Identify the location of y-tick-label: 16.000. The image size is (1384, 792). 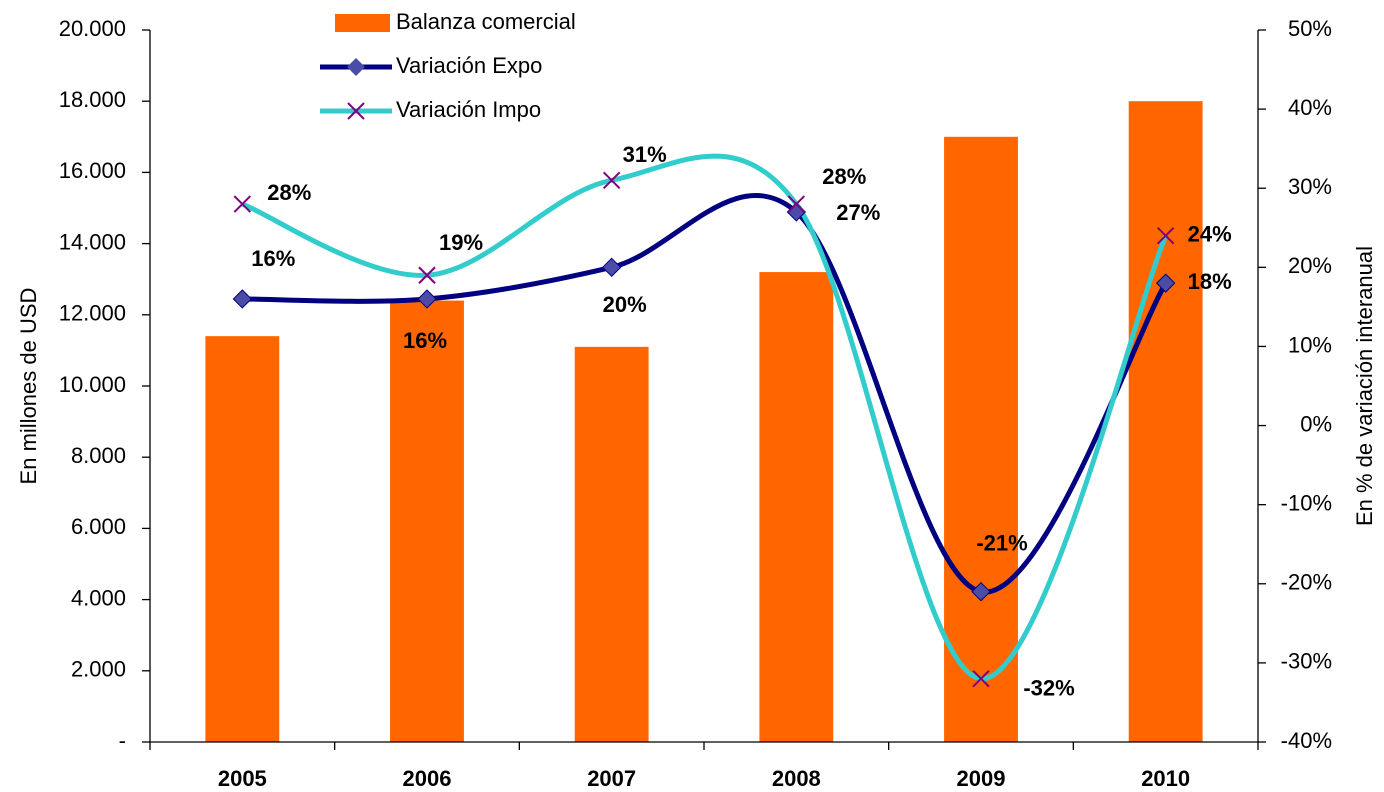
(92, 170).